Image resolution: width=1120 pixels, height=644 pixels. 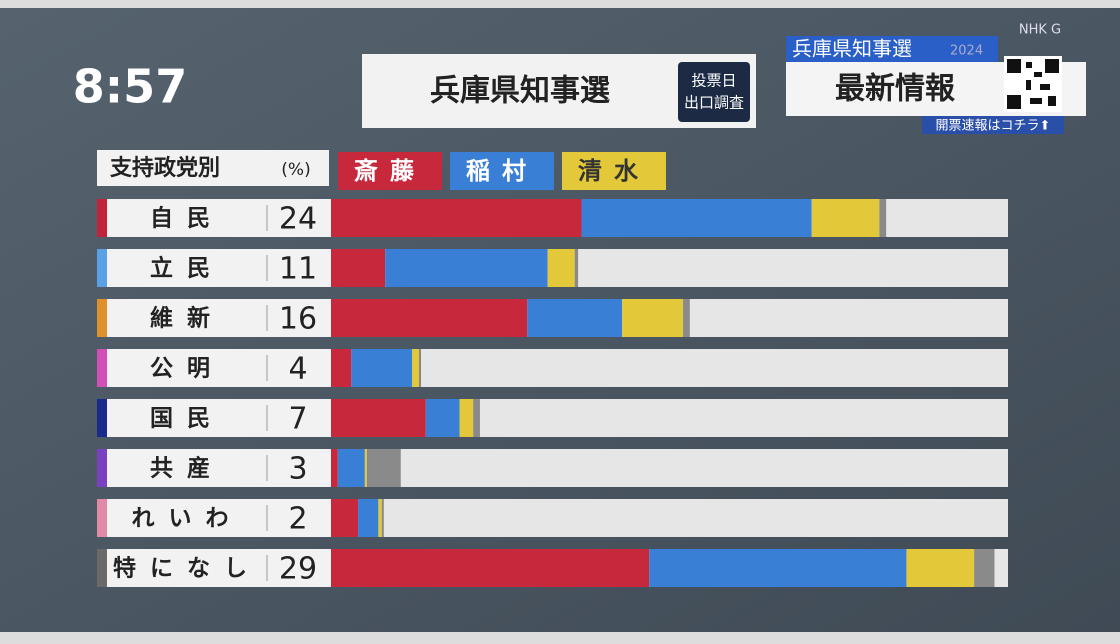 I want to click on legend-label: 稲村, so click(x=502, y=171).